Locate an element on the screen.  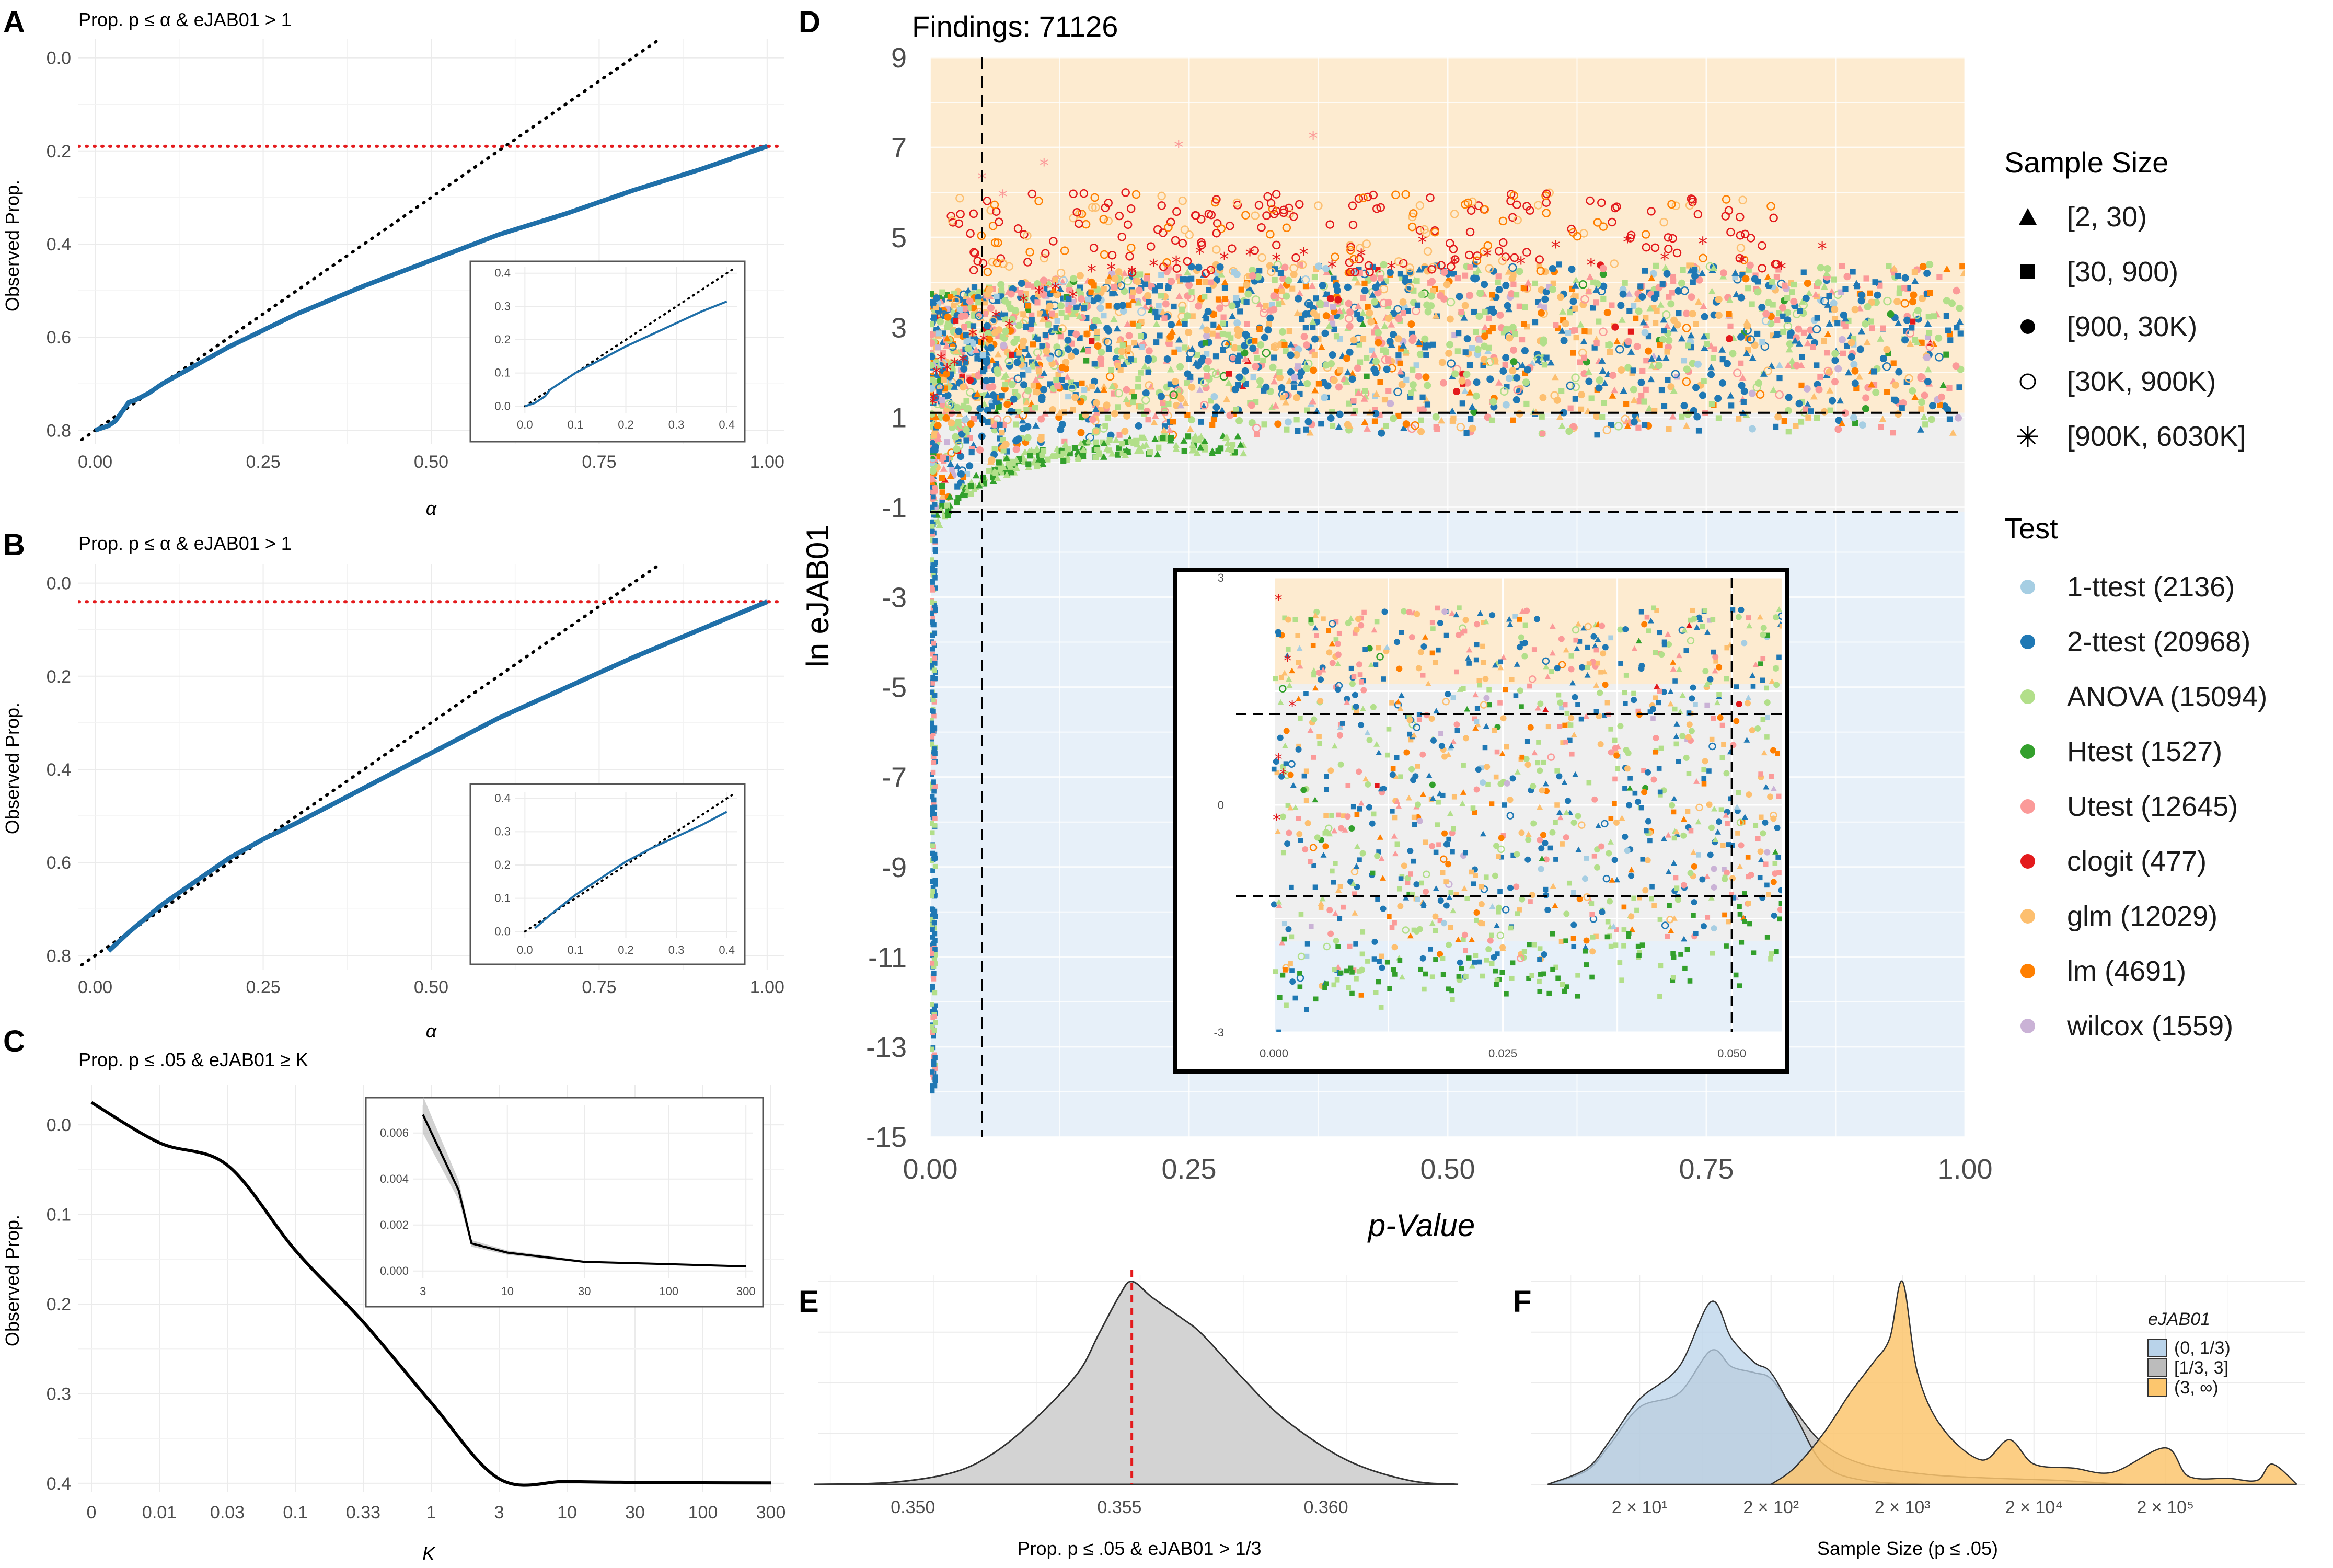
y-tick: -15 is located at coordinates (886, 1137).